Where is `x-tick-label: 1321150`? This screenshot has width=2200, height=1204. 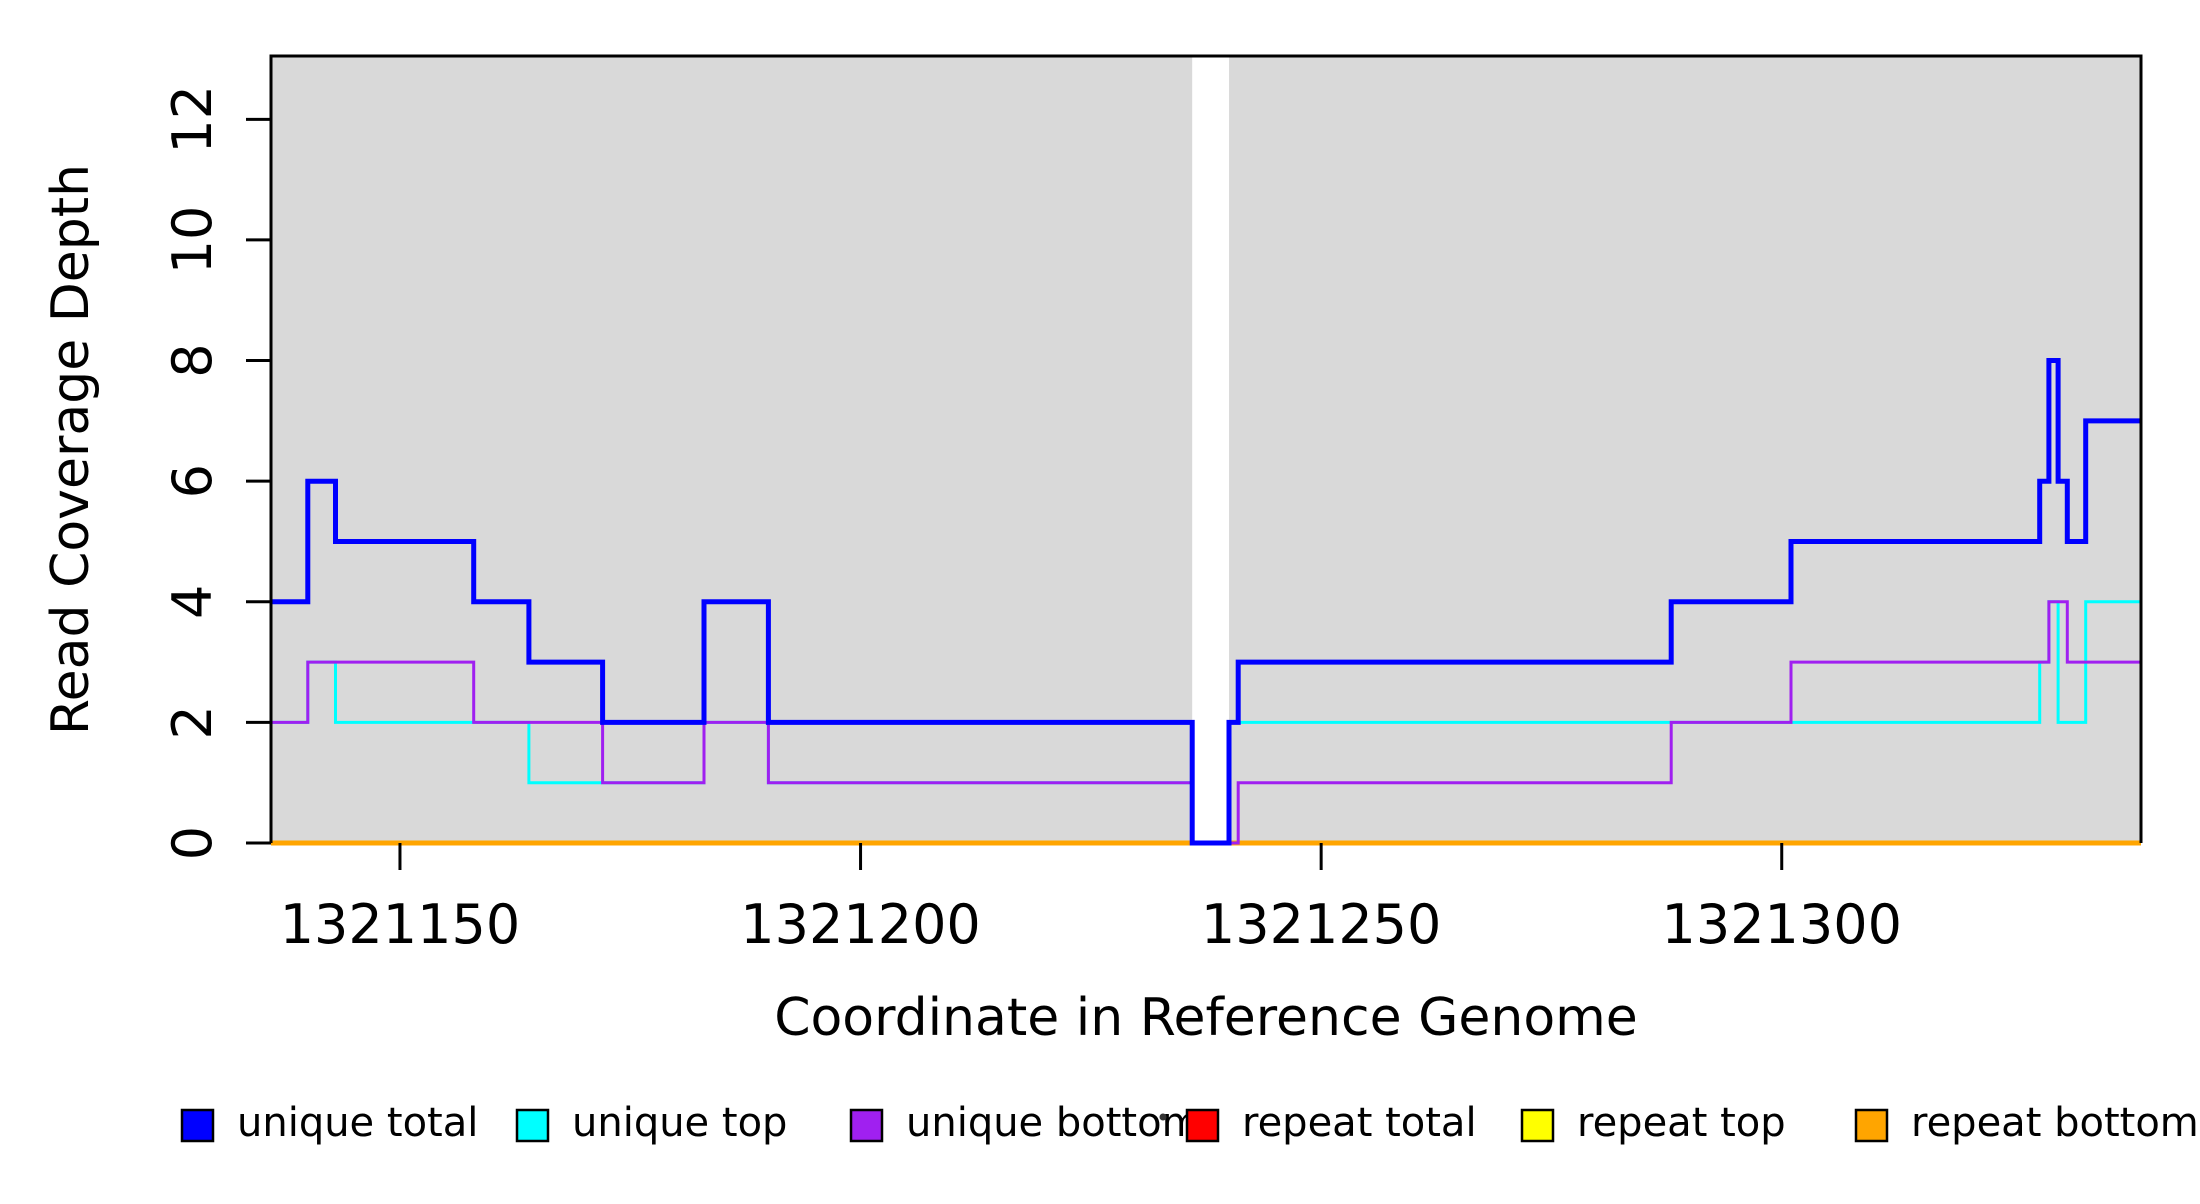 x-tick-label: 1321150 is located at coordinates (400, 924).